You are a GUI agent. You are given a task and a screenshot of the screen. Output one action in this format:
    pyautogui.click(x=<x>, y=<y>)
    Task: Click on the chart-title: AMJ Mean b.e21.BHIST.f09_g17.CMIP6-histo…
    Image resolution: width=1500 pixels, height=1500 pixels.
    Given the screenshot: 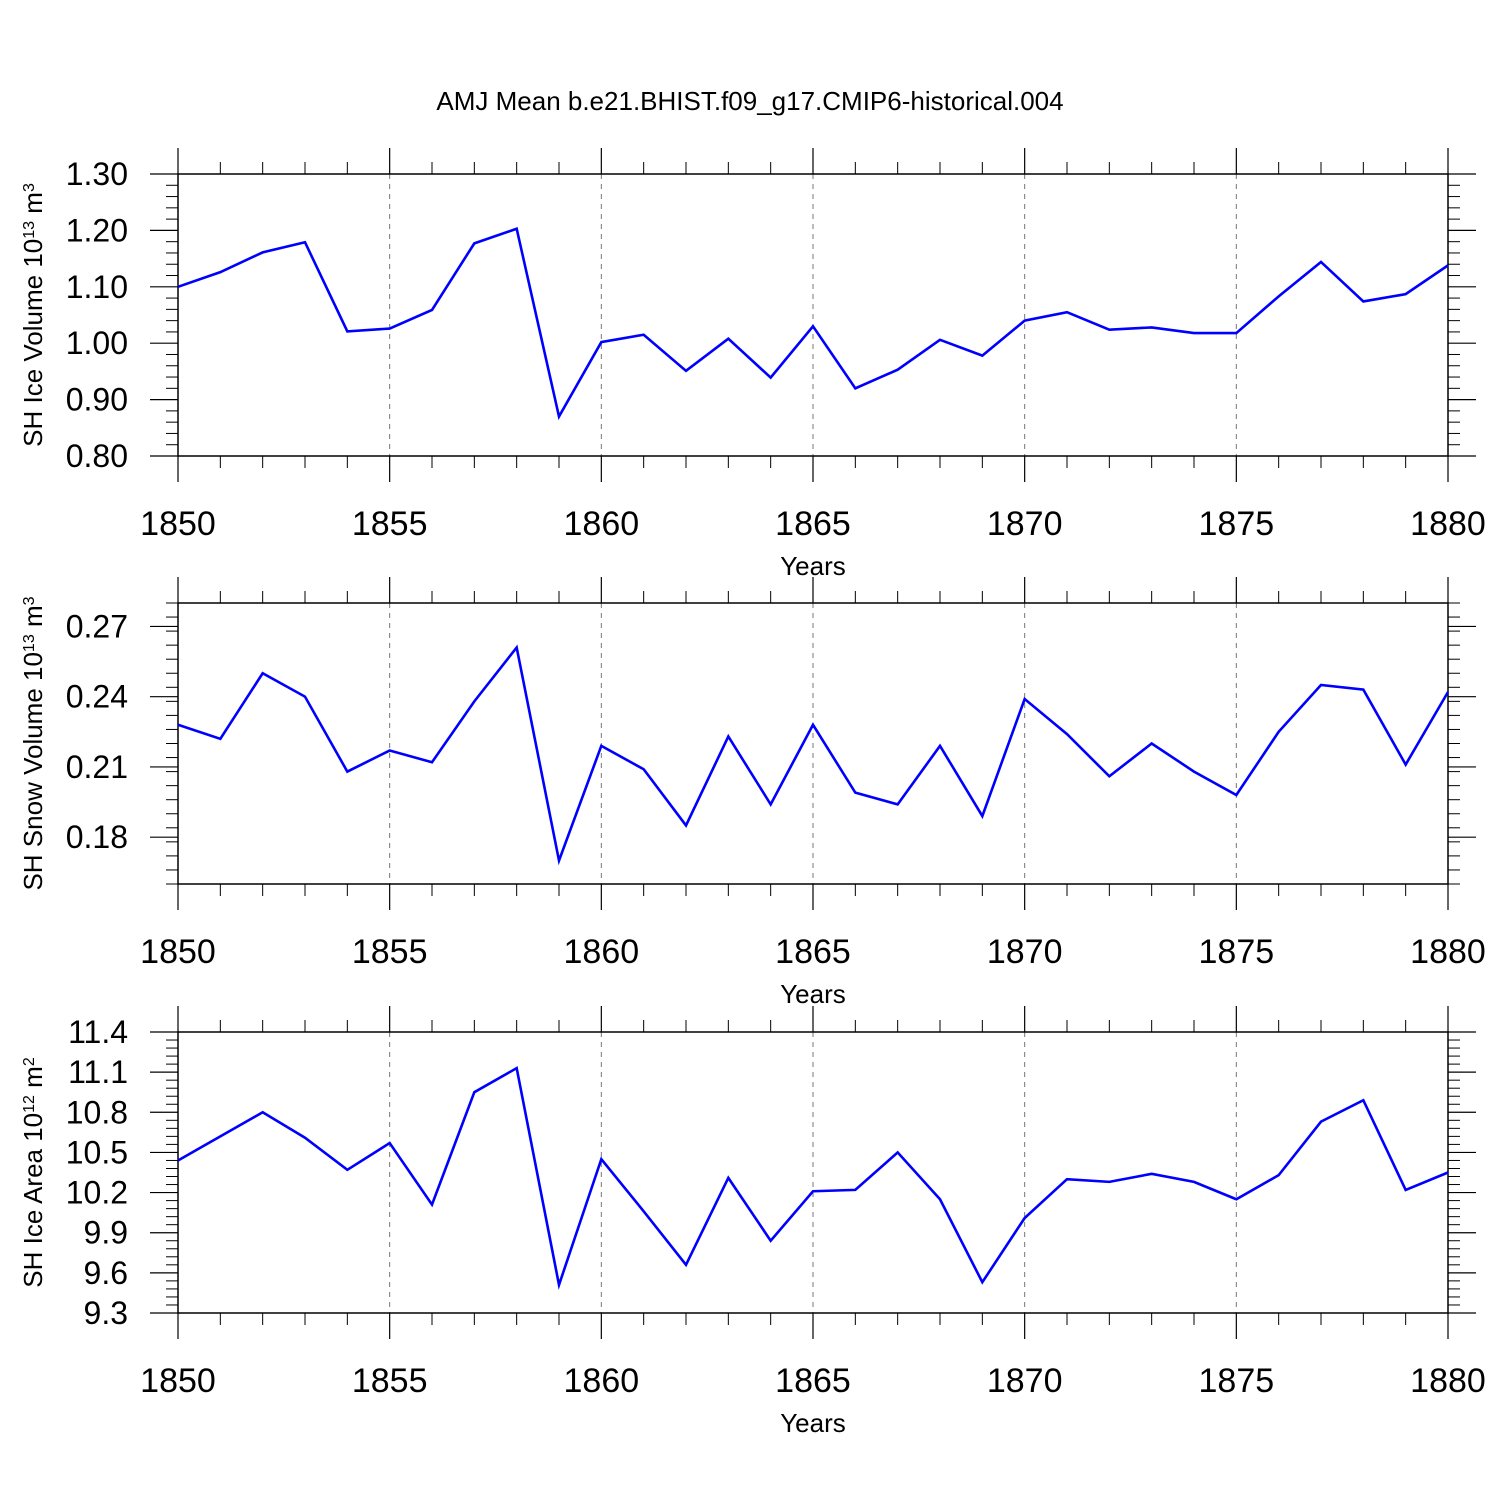 What is the action you would take?
    pyautogui.click(x=749, y=101)
    